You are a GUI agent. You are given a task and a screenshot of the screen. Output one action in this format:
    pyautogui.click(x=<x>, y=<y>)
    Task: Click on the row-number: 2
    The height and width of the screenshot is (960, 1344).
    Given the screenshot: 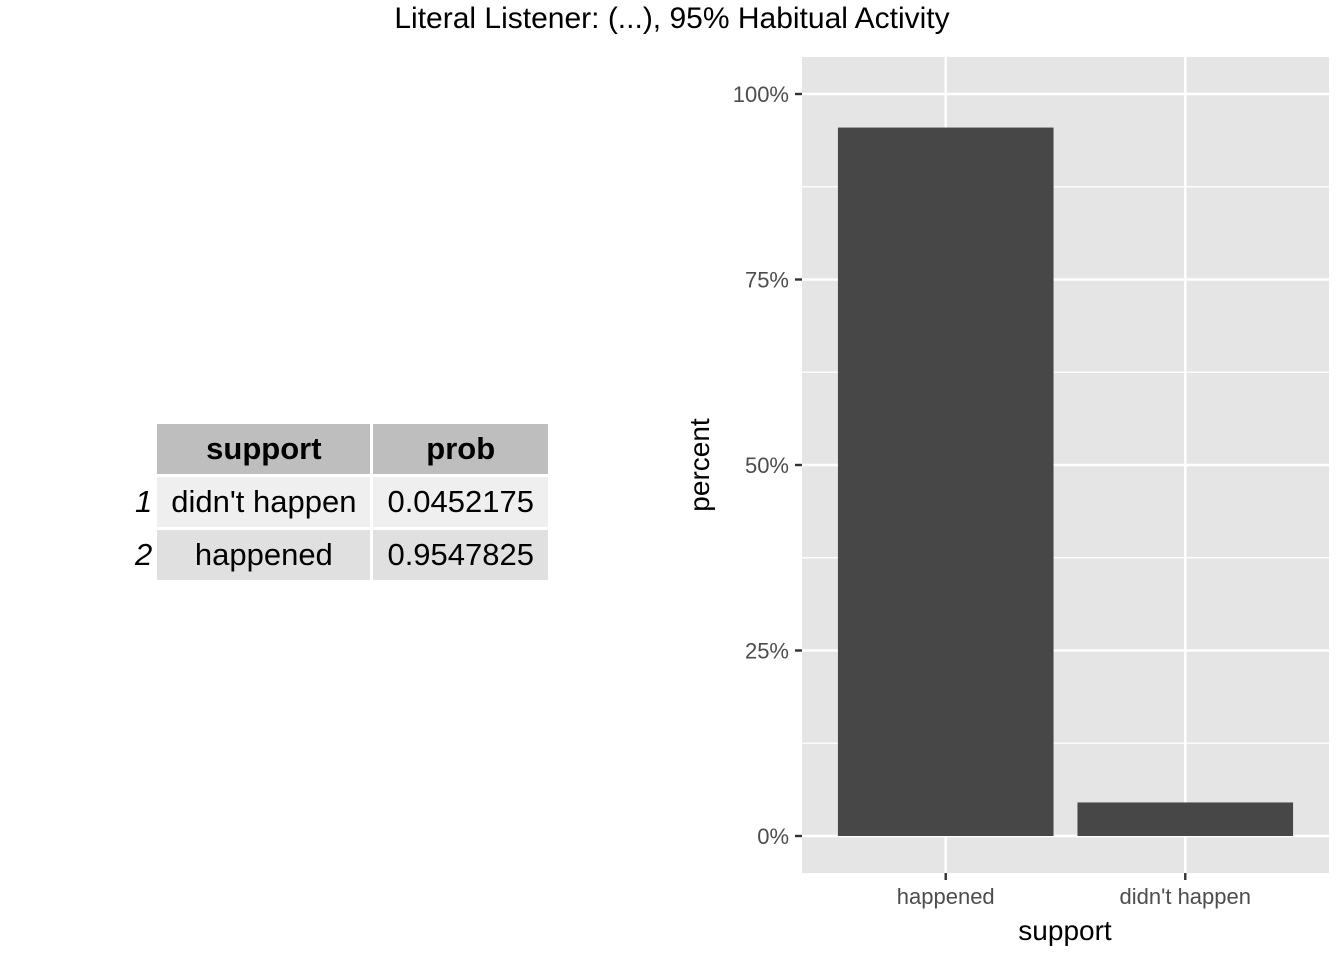 What is the action you would take?
    pyautogui.click(x=144, y=554)
    